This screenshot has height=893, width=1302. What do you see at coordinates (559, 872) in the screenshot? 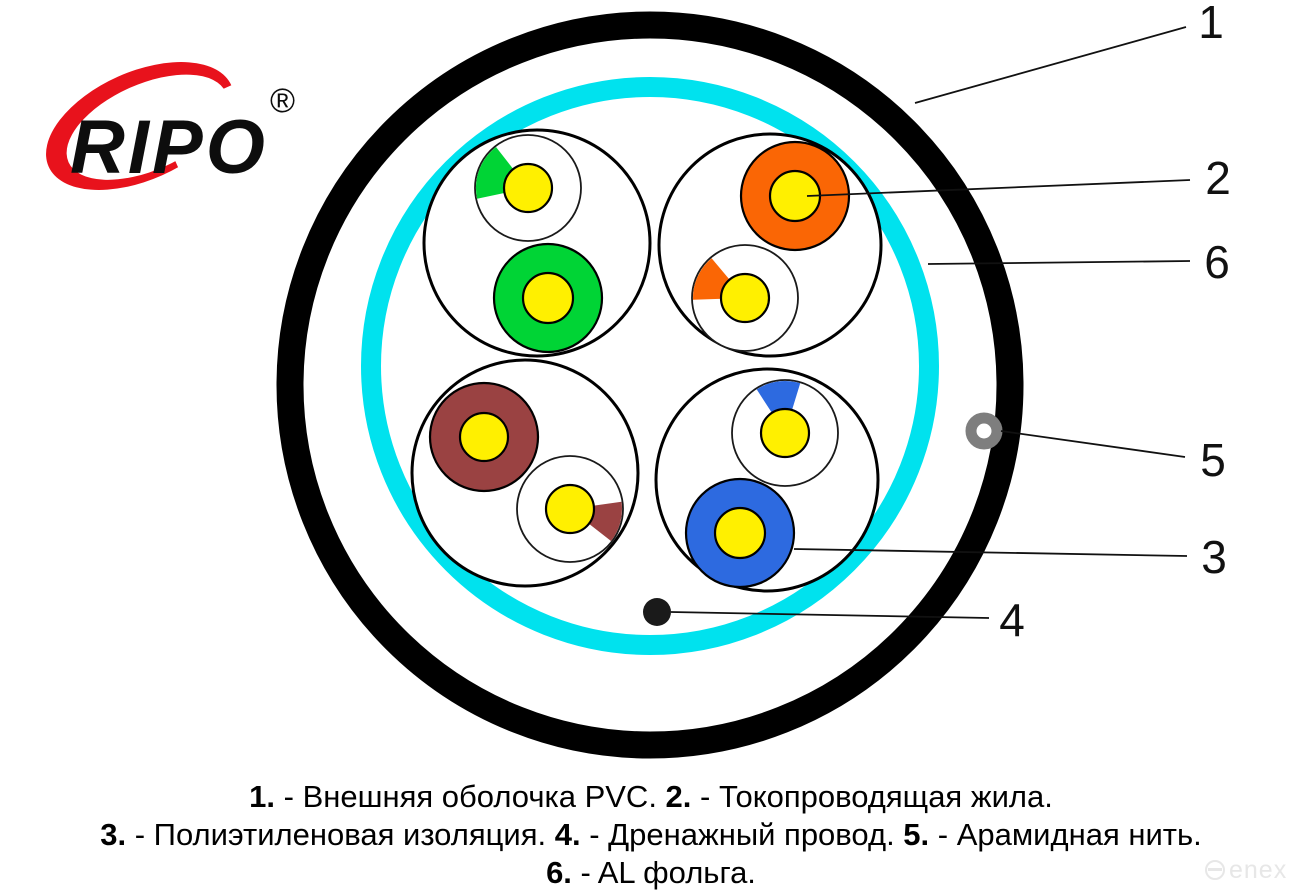
I see `legend-num: 6.` at bounding box center [559, 872].